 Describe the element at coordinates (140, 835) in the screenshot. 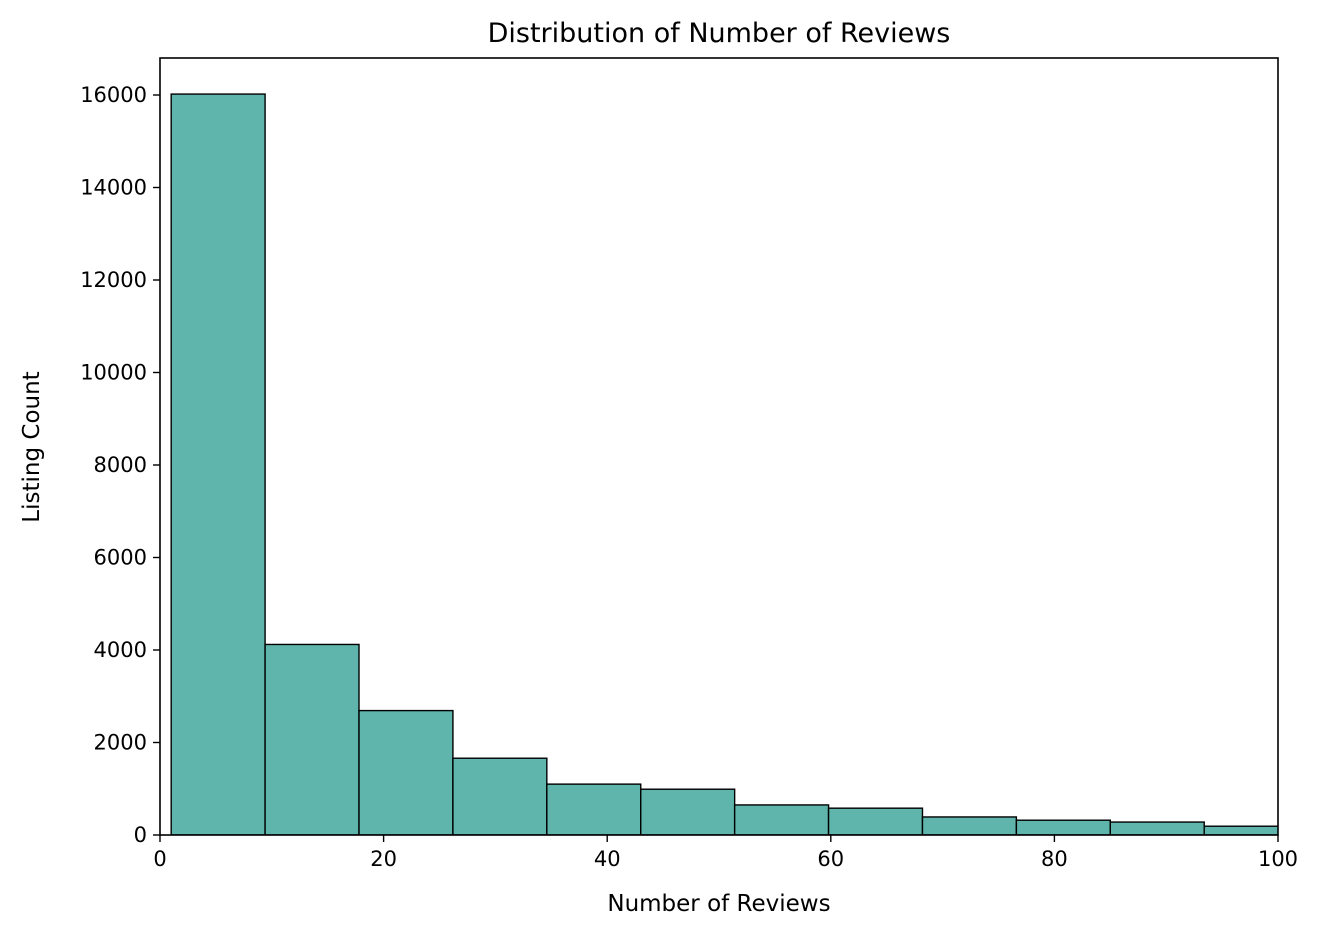

I see `y-tick-label-0: 0` at that location.